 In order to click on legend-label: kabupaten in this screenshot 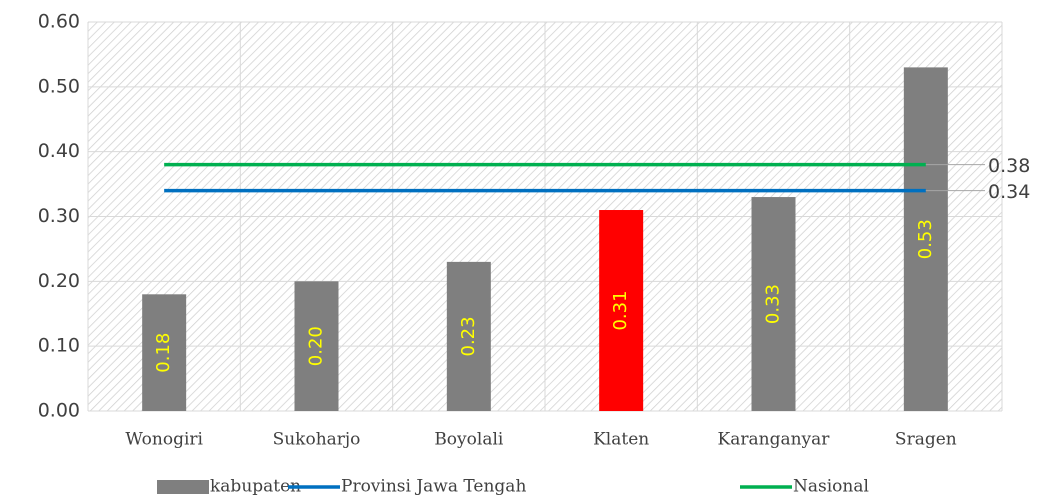, I will do `click(255, 487)`.